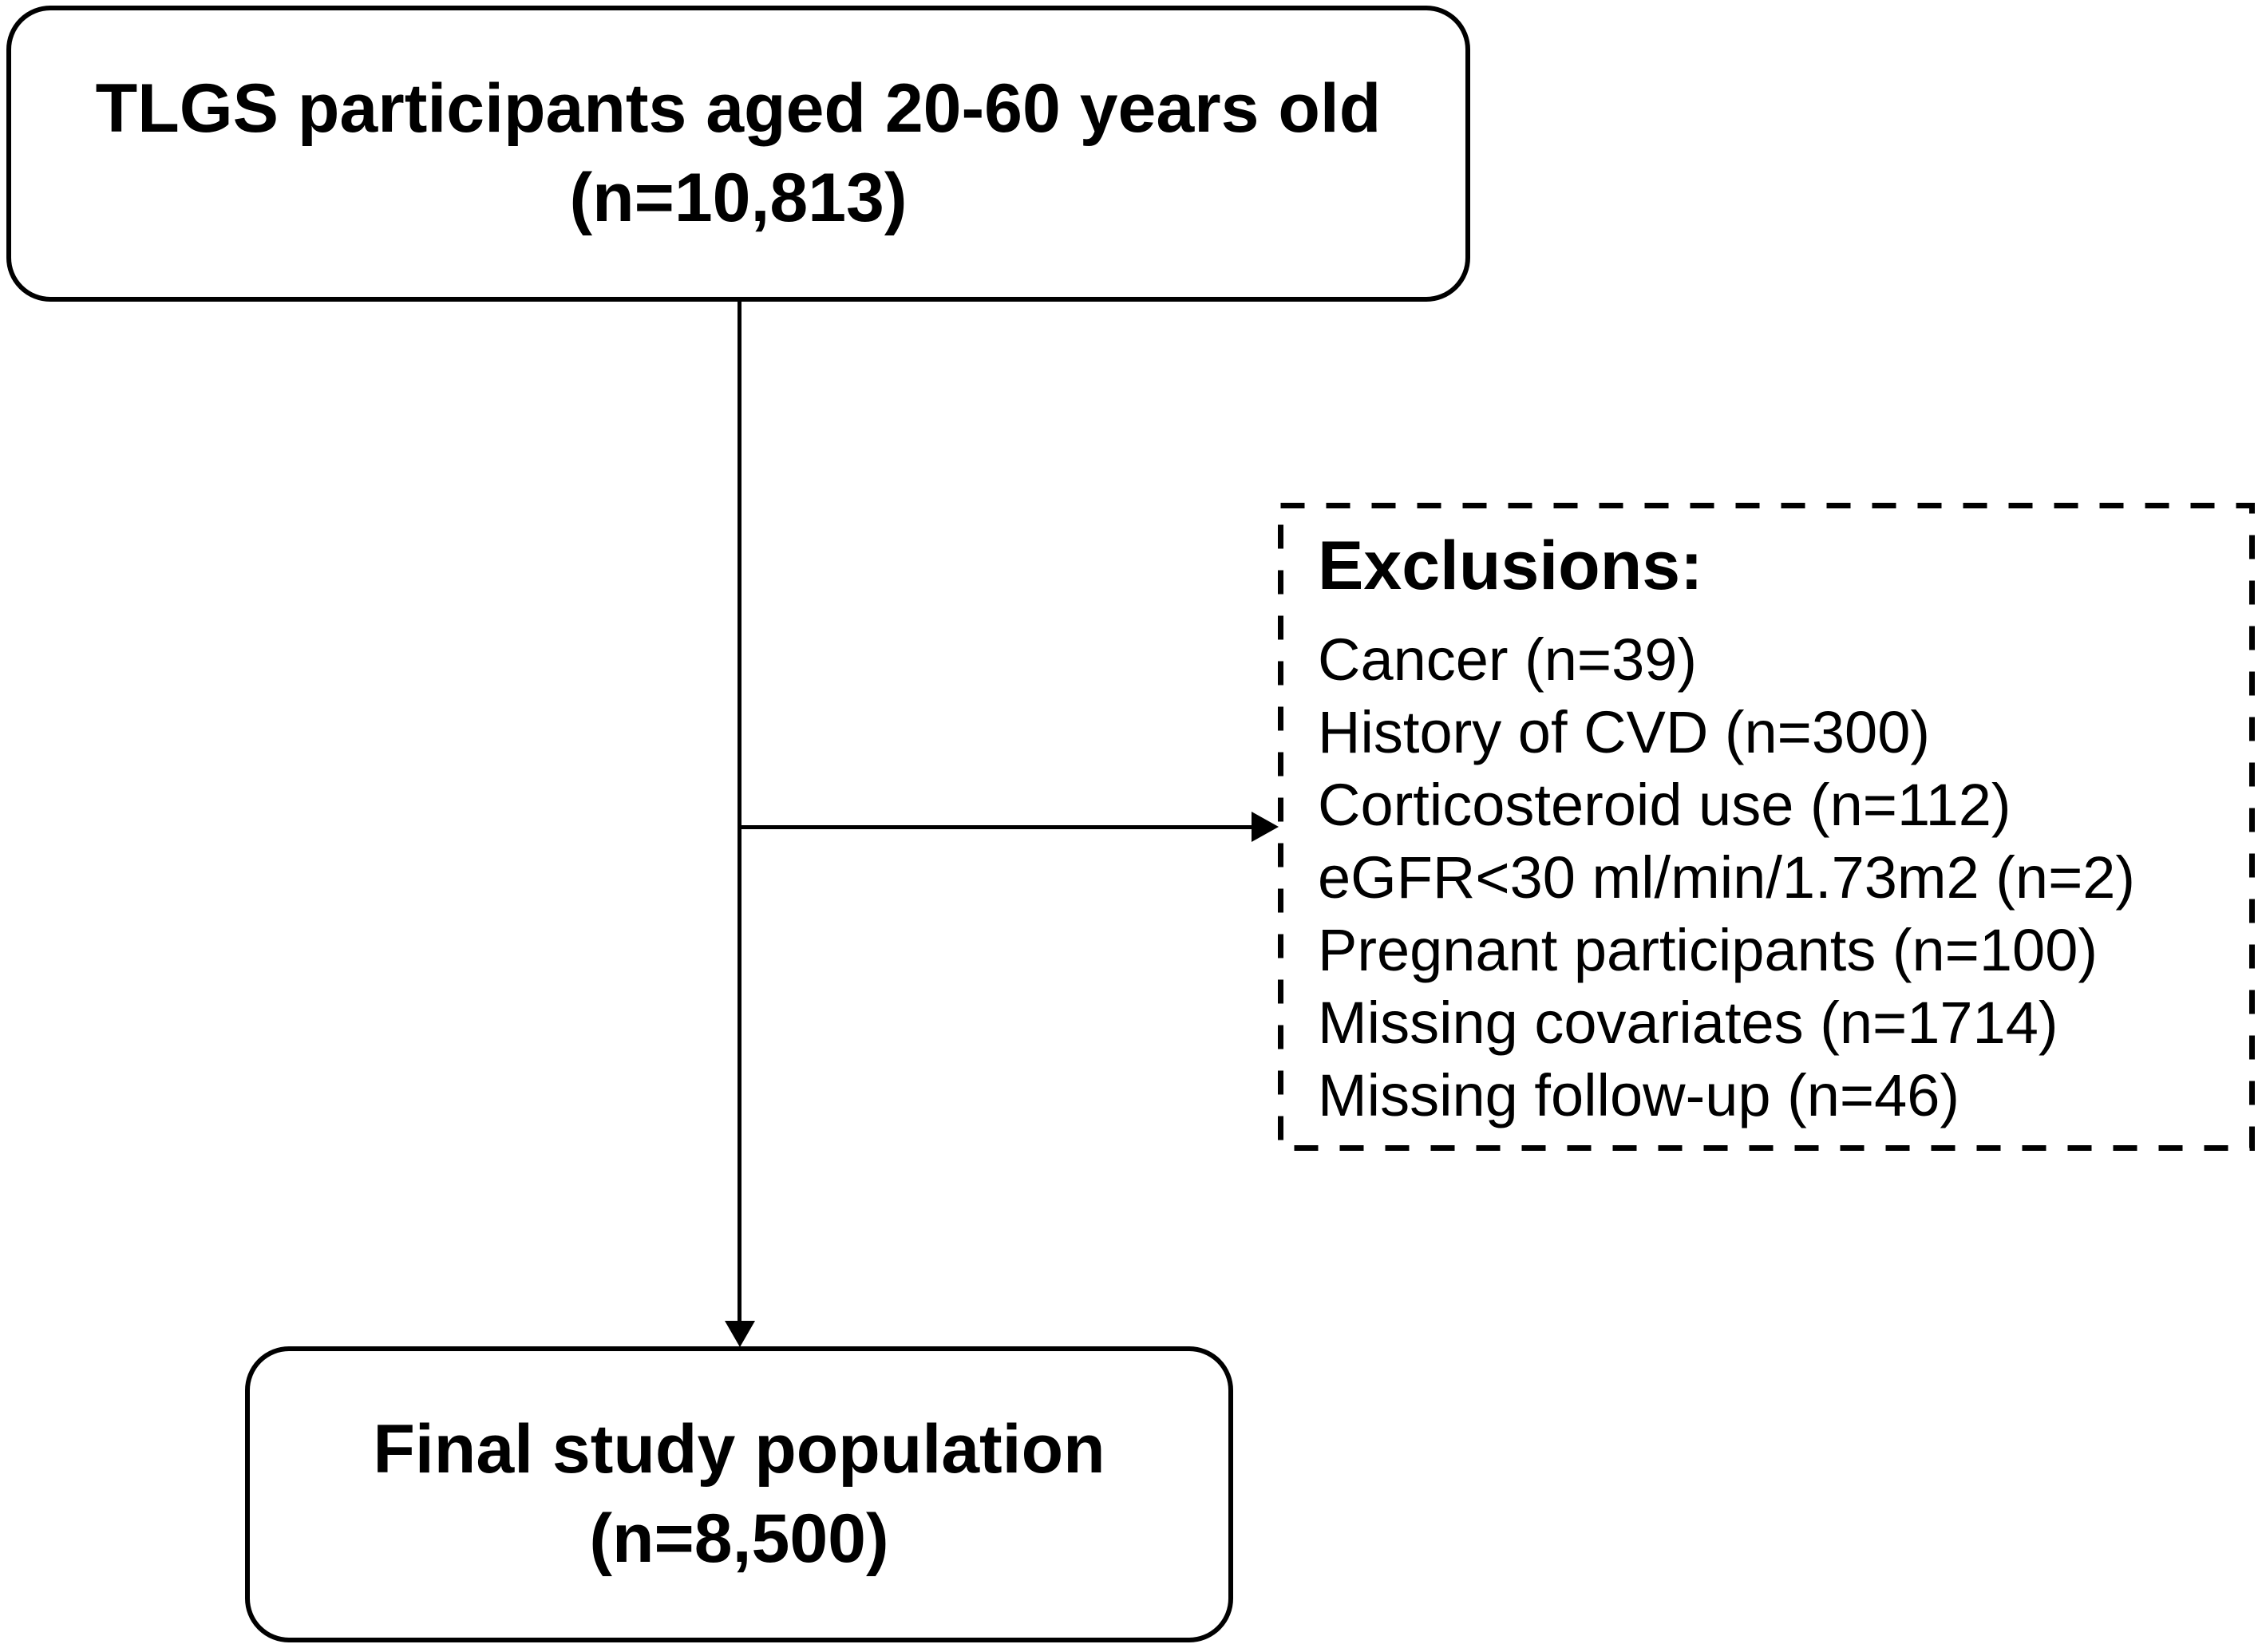 This screenshot has height=1652, width=2262. I want to click on arrowhead-right-icon, so click(1265, 827).